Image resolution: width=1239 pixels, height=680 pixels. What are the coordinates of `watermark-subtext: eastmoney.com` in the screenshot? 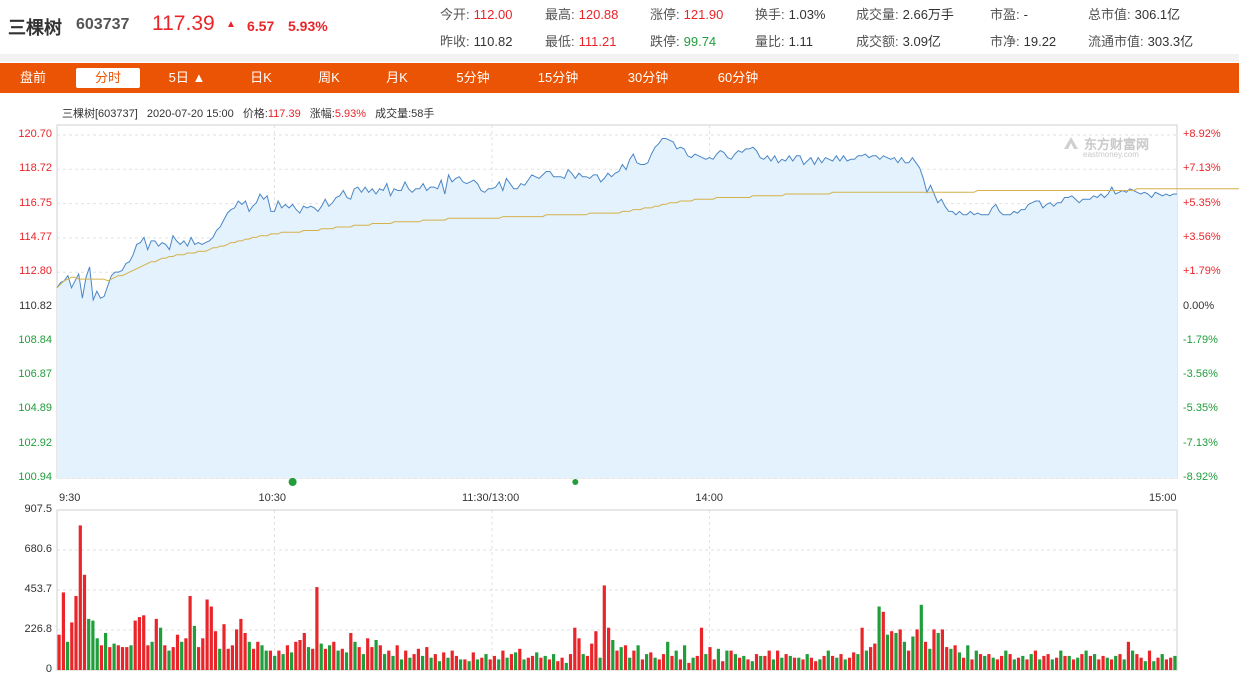 It's located at (1111, 154).